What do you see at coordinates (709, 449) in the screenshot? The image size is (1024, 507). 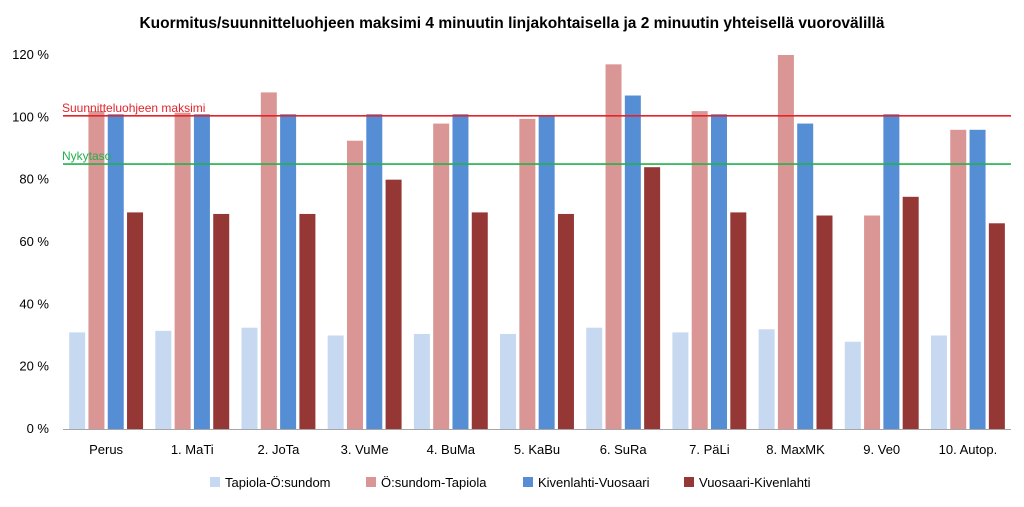 I see `x-category-label: 7. PäLi` at bounding box center [709, 449].